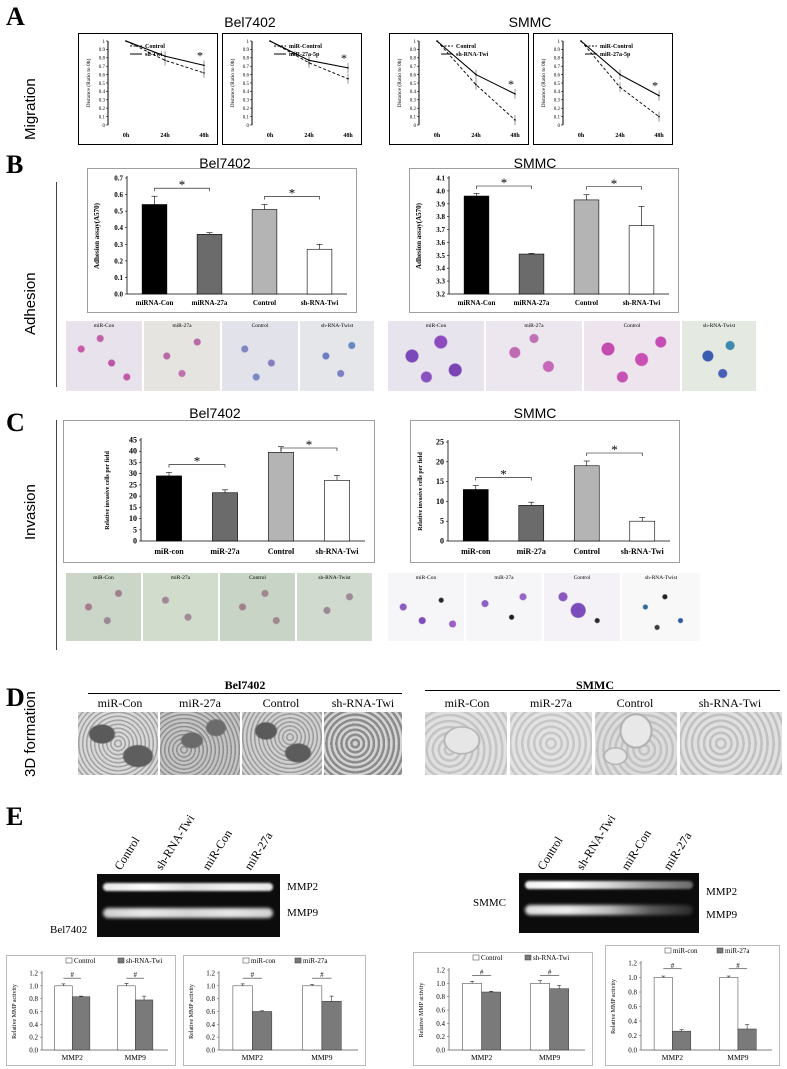  I want to click on micrograph-c-bel-1: miR-Con, so click(103, 607).